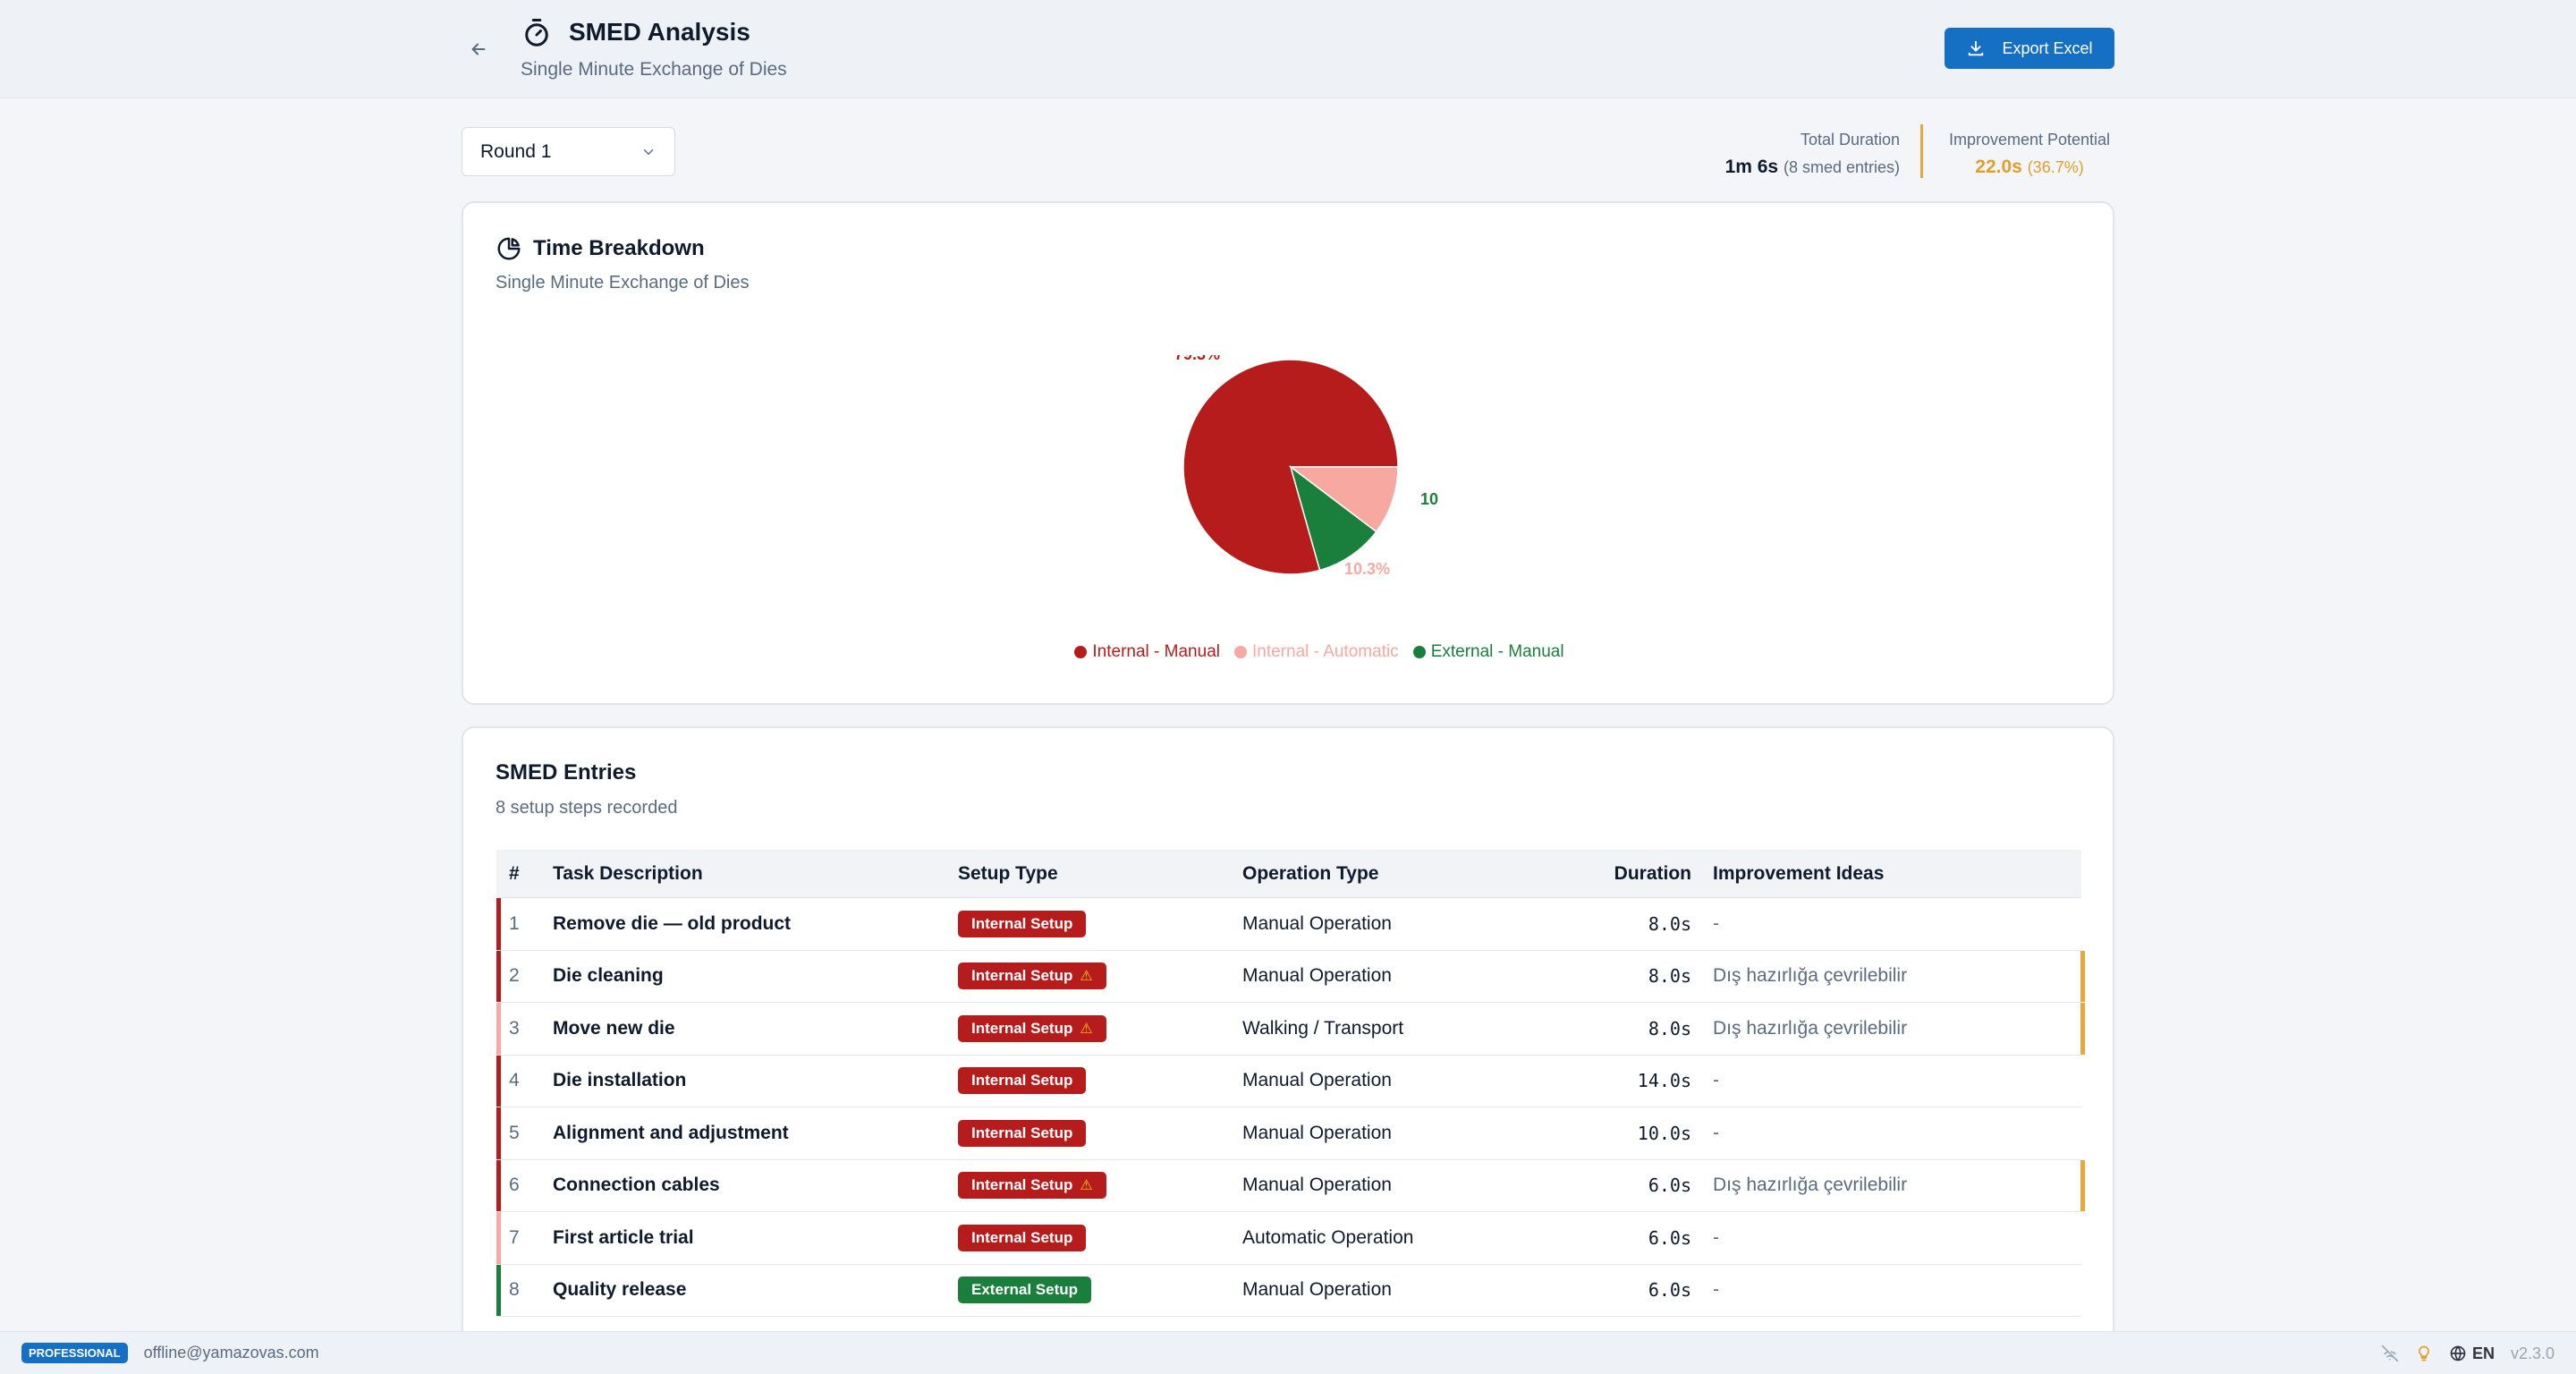  Describe the element at coordinates (1323, 1028) in the screenshot. I see `operation-type: Walking / Transport` at that location.